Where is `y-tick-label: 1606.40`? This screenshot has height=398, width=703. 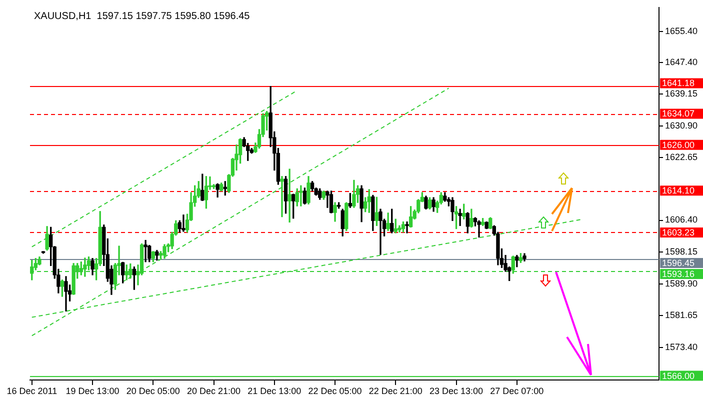 y-tick-label: 1606.40 is located at coordinates (681, 219).